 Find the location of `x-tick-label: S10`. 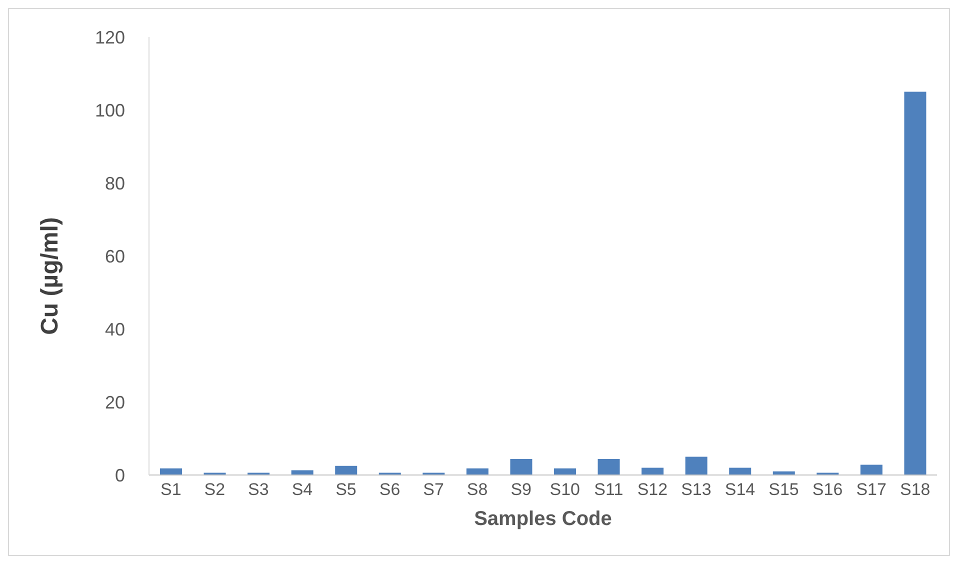

x-tick-label: S10 is located at coordinates (565, 490).